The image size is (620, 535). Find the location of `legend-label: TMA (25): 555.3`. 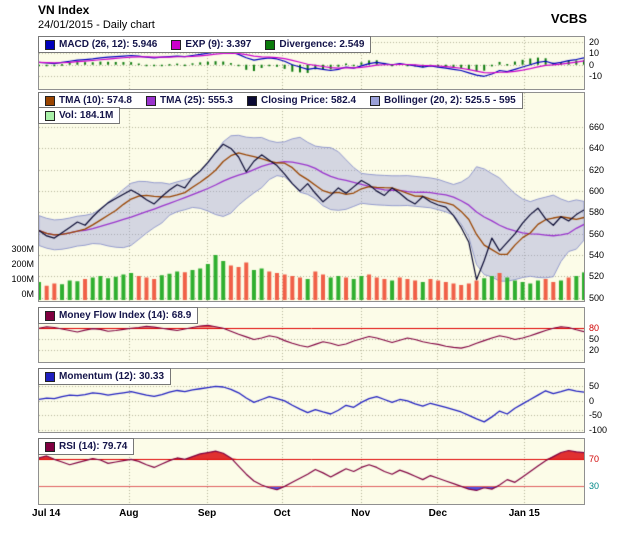

legend-label: TMA (25): 555.3 is located at coordinates (196, 100).